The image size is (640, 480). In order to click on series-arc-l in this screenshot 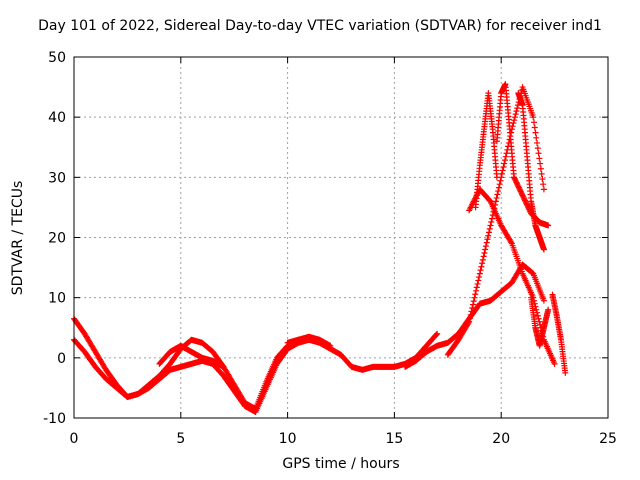, I will do `click(559, 333)`.